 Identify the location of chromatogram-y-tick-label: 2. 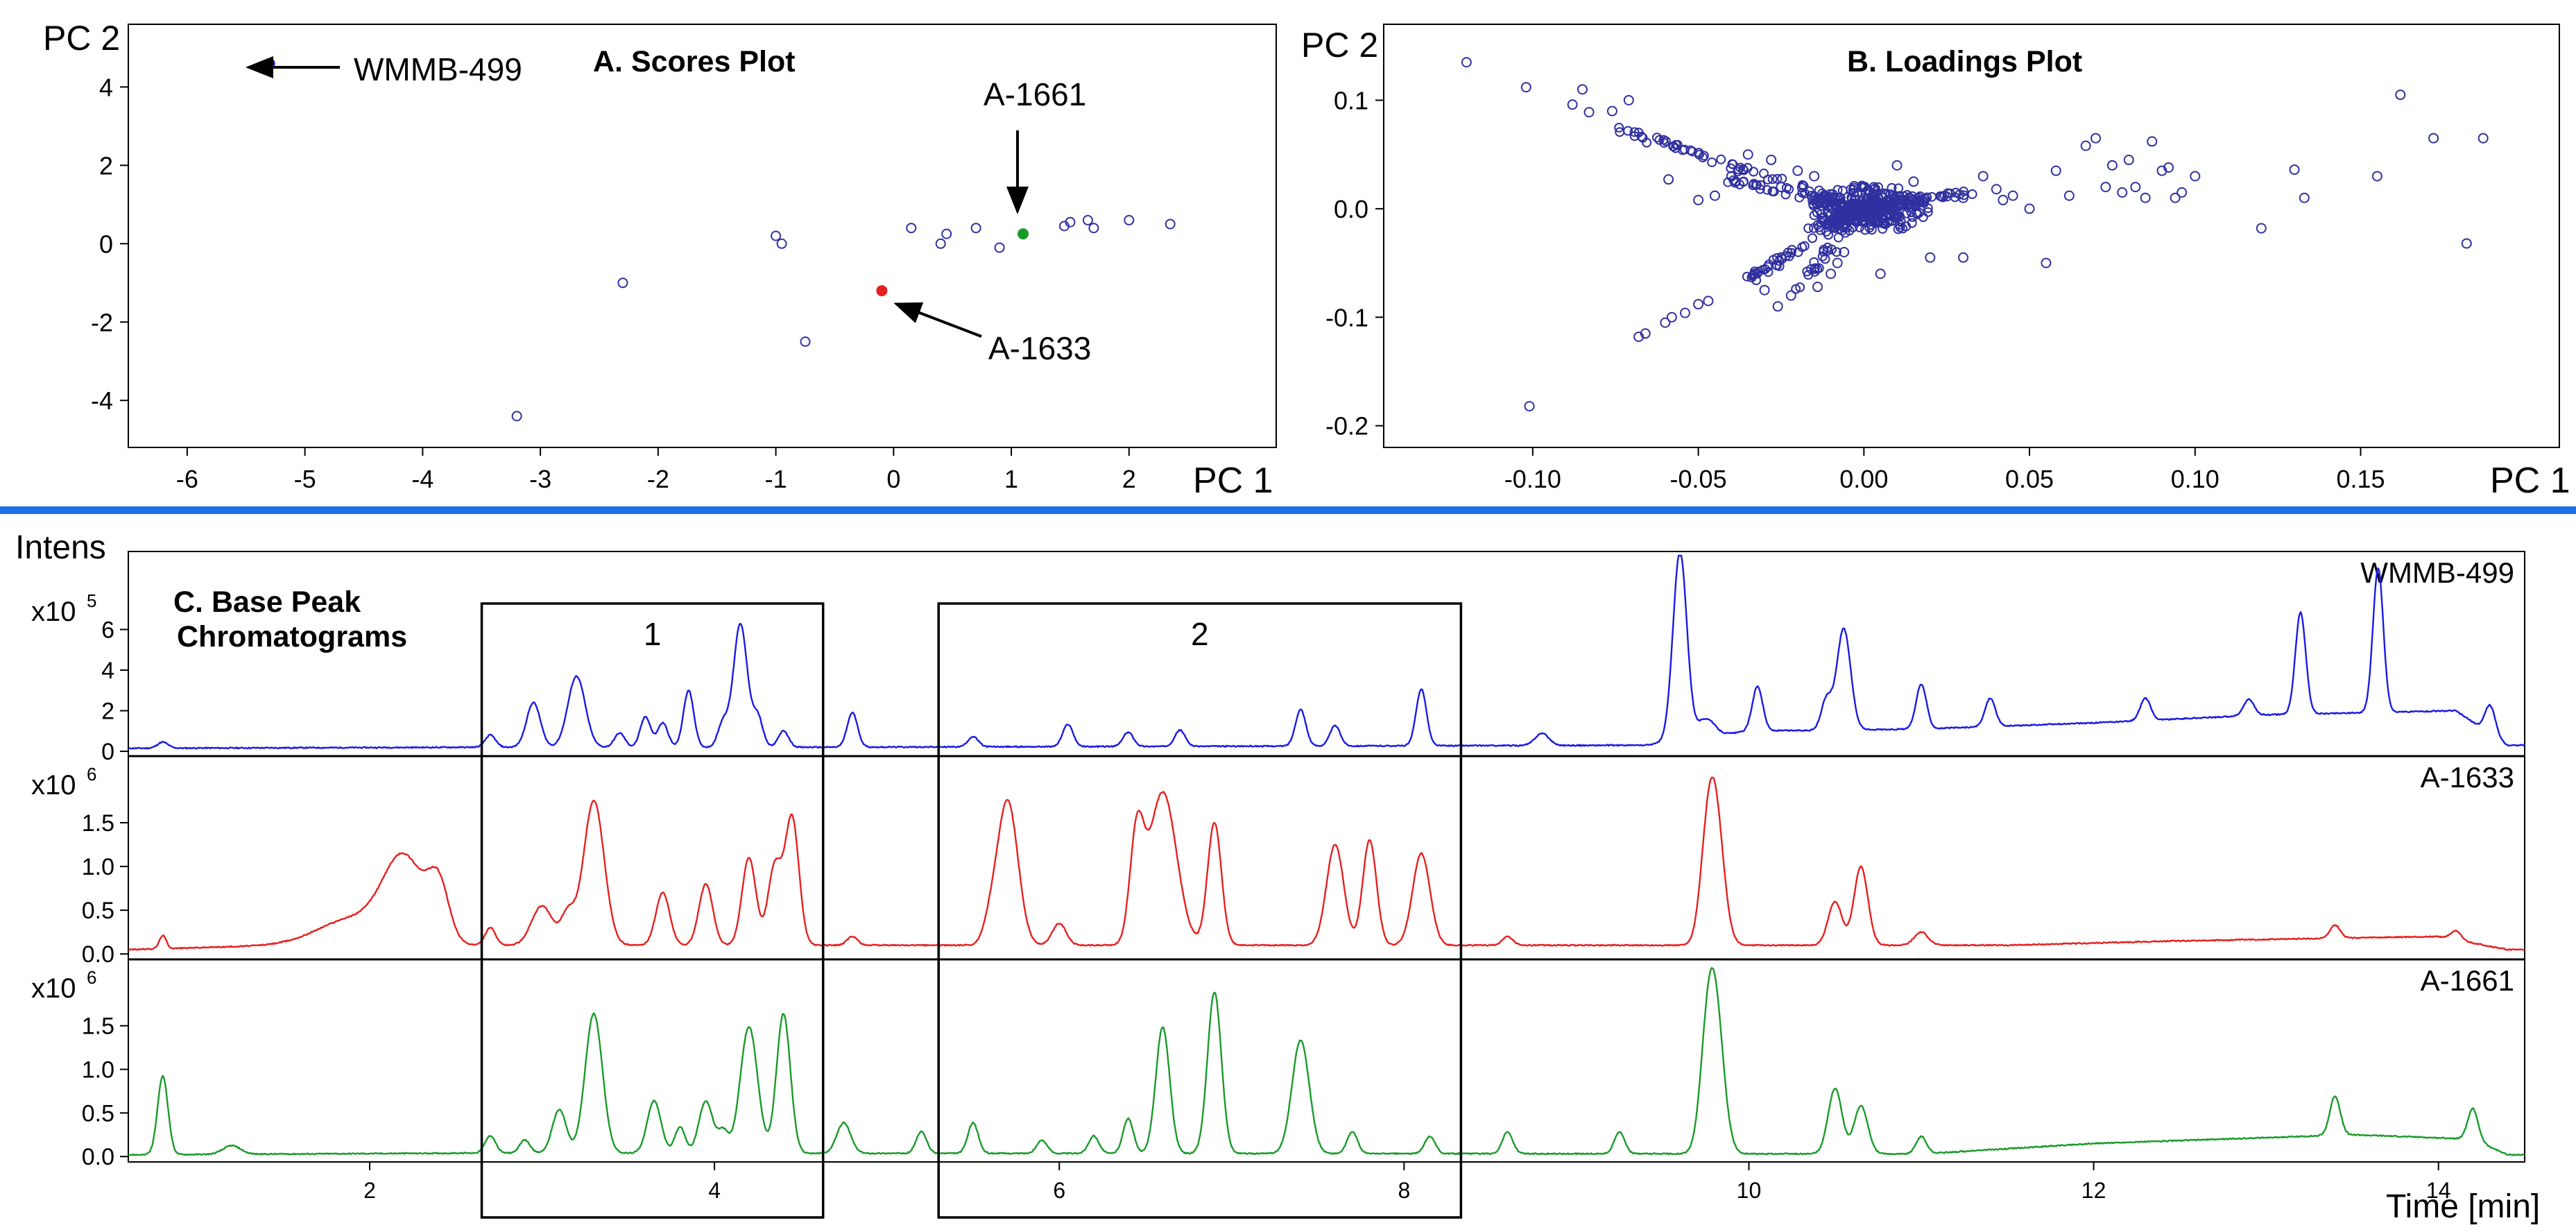
(107, 712).